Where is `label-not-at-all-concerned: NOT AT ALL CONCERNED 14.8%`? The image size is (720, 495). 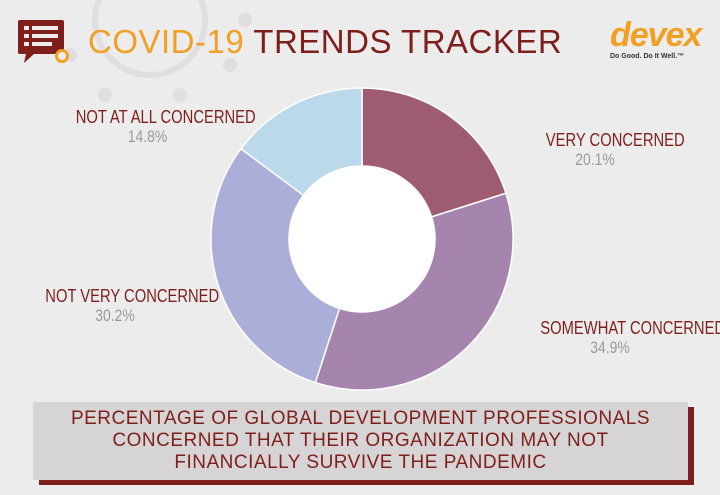 label-not-at-all-concerned: NOT AT ALL CONCERNED 14.8% is located at coordinates (158, 127).